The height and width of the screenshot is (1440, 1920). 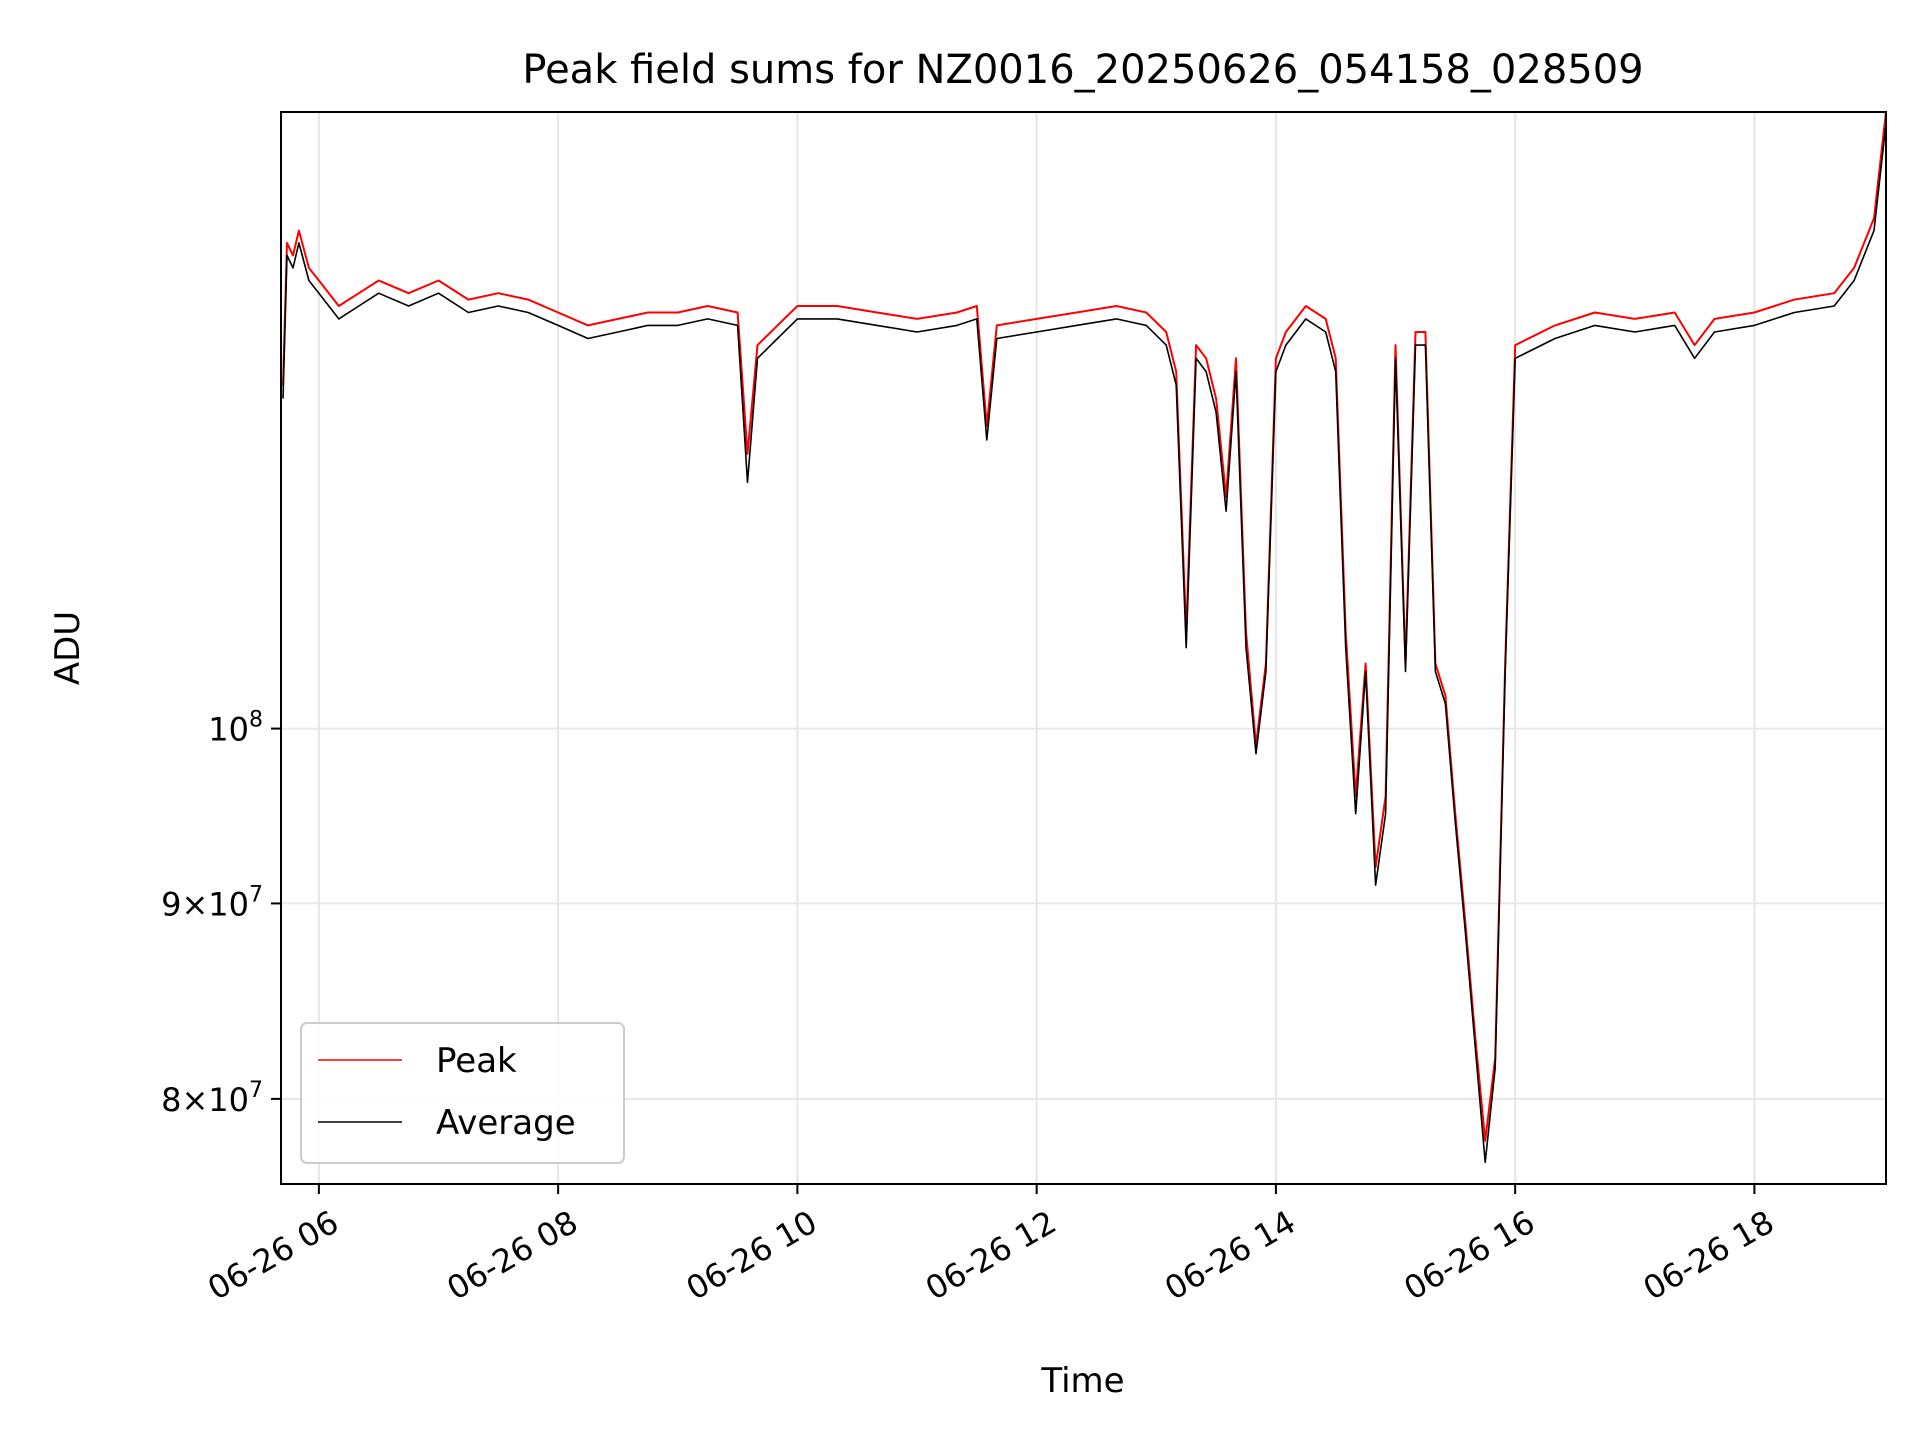 I want to click on legend-box, so click(x=462, y=1093).